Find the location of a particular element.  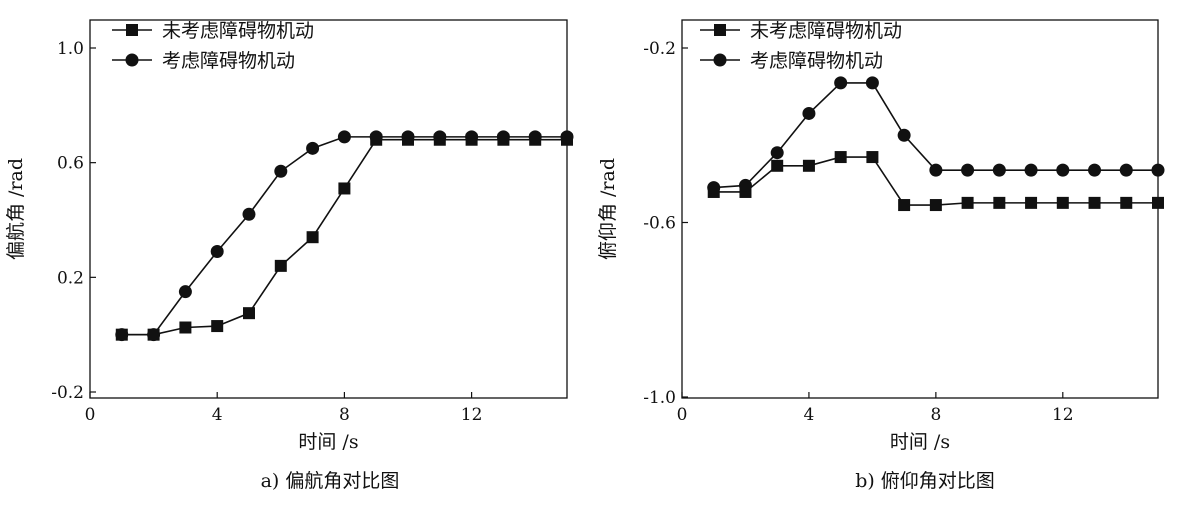

y-tick-label: -0.6 is located at coordinates (659, 224).